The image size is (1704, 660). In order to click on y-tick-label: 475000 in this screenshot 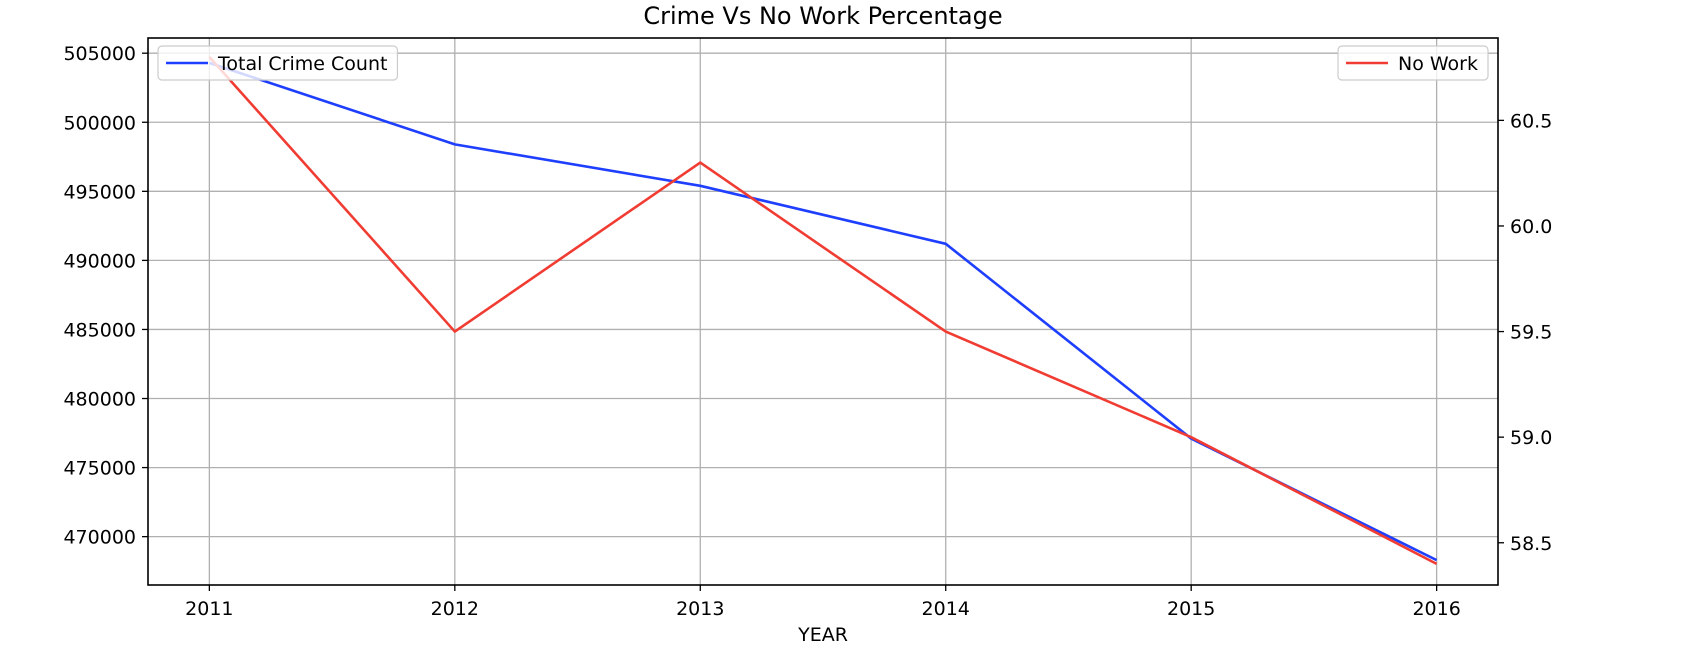, I will do `click(99, 469)`.